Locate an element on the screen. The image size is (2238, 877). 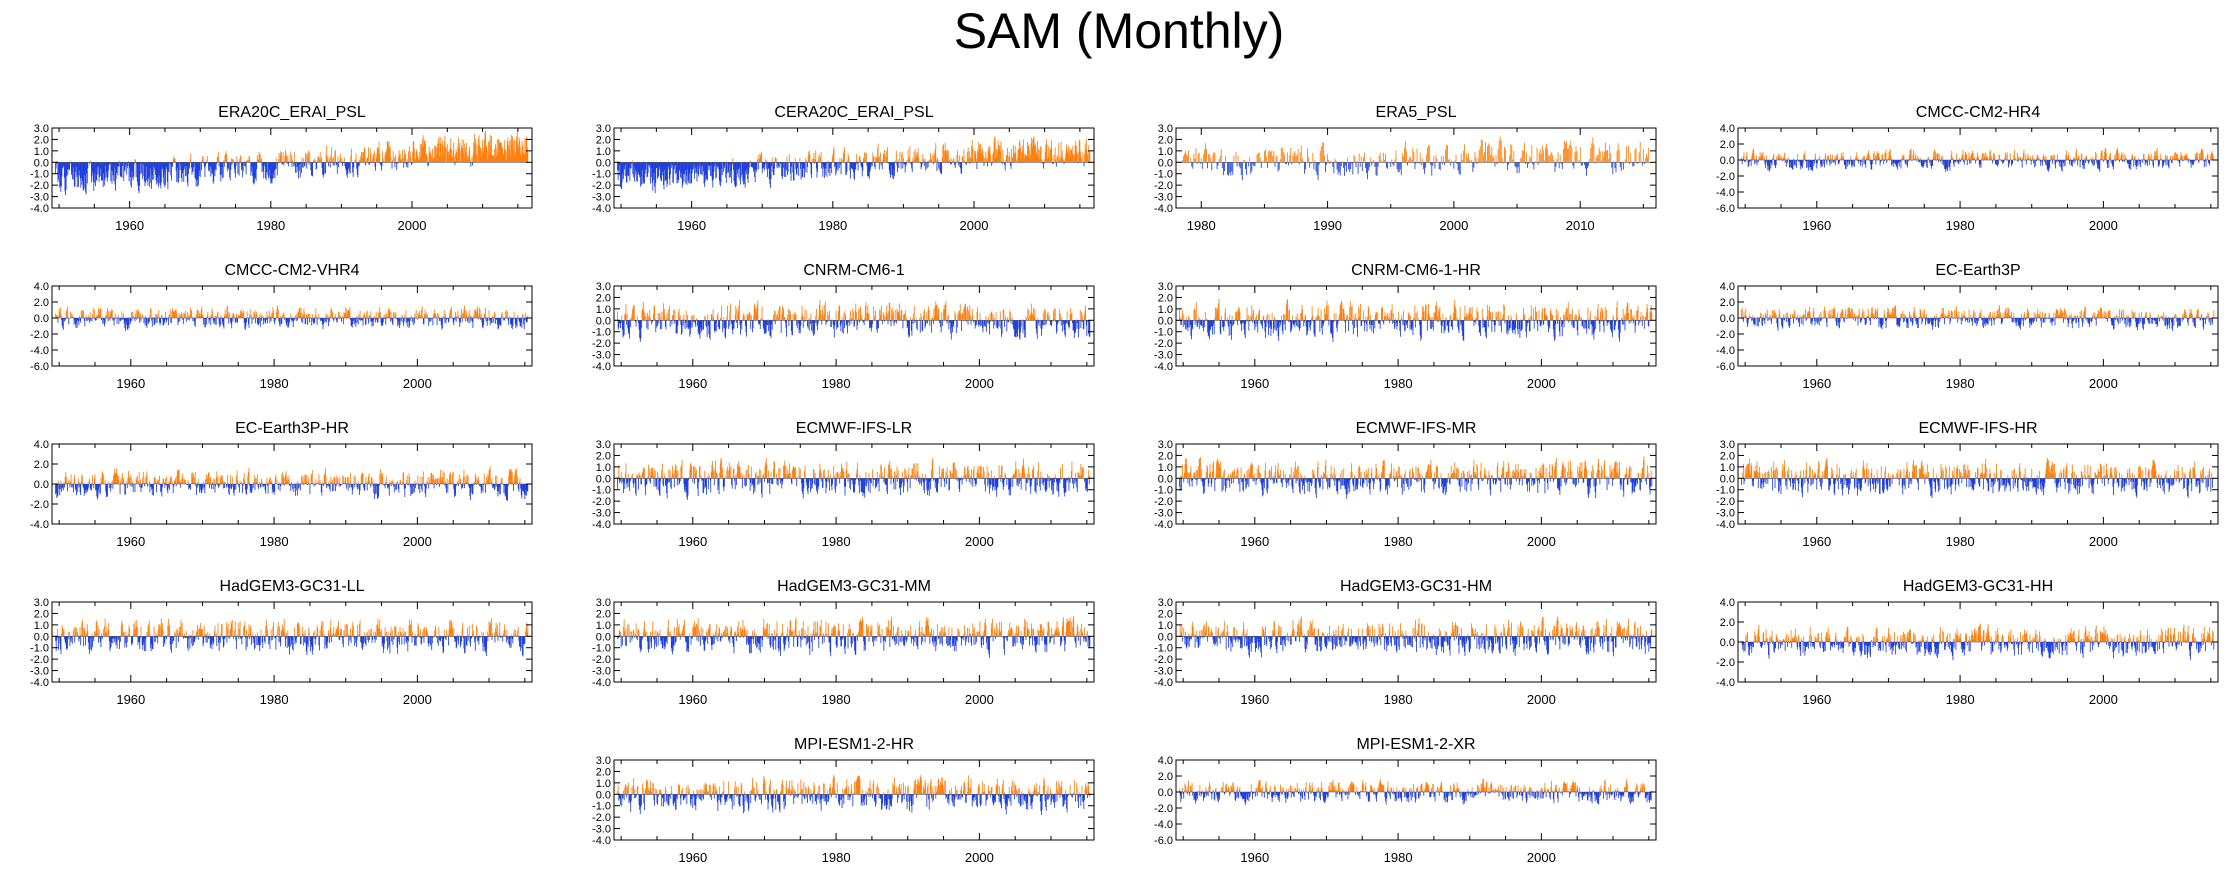
panel-title: ERA5_PSL is located at coordinates (1416, 112).